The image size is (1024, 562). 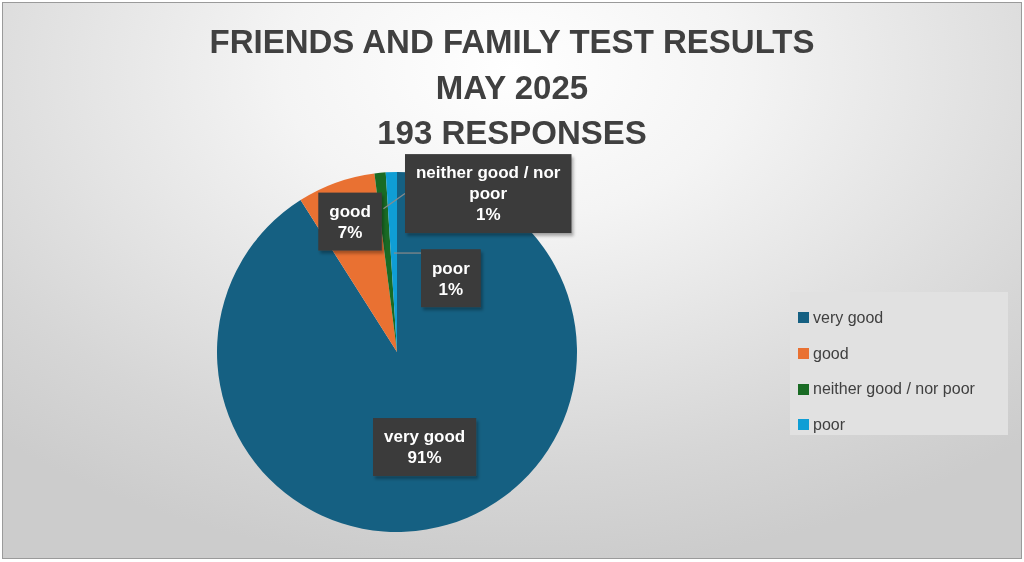 I want to click on legend-label: good, so click(x=831, y=353).